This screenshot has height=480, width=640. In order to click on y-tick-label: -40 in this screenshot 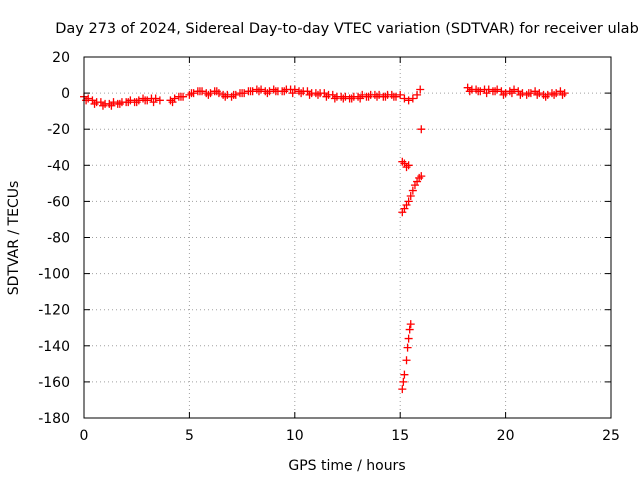, I will do `click(58, 166)`.